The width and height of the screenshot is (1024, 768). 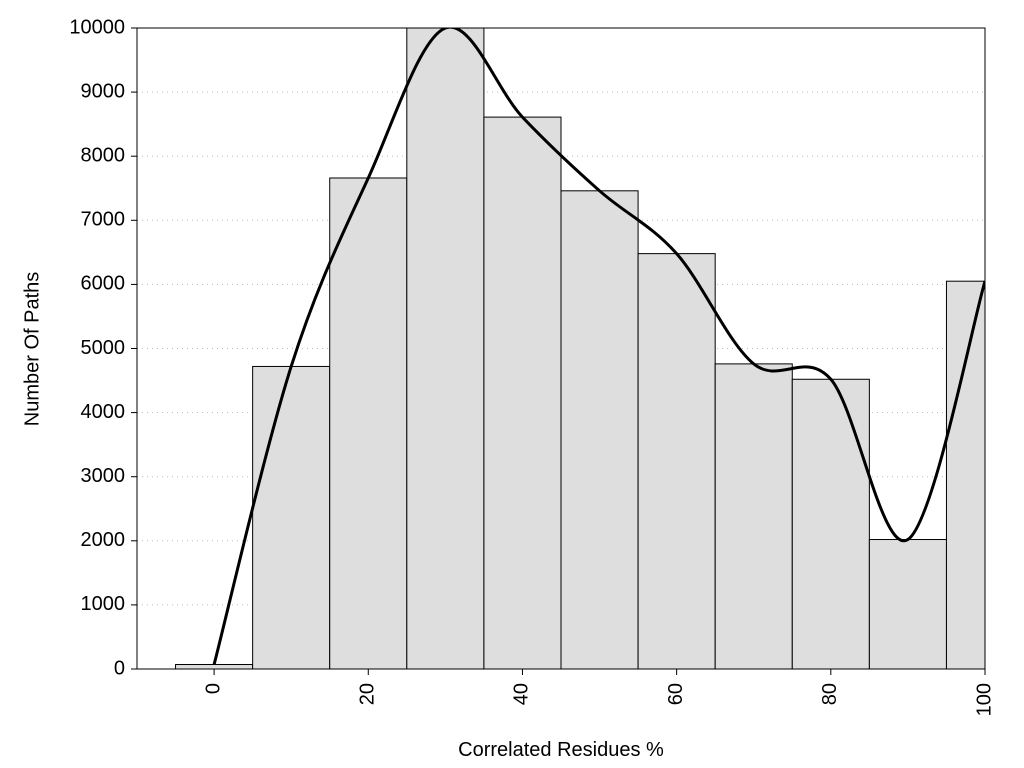 I want to click on x-tick-label: 20, so click(x=368, y=694).